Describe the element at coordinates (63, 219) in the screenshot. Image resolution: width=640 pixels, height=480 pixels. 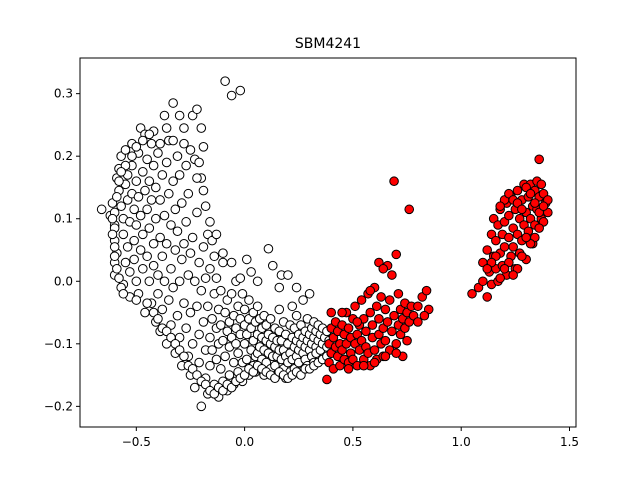
I see `y-tick-label: 0.1` at that location.